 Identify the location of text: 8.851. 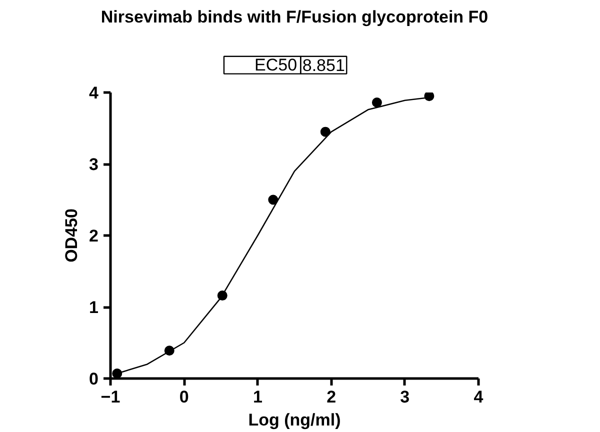
(323, 66).